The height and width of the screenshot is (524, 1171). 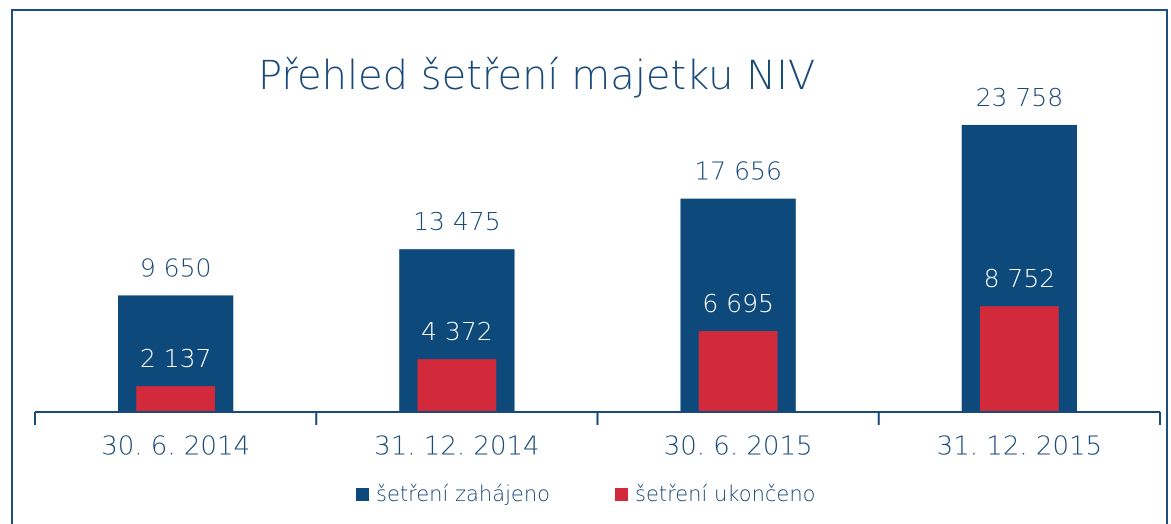 What do you see at coordinates (1020, 278) in the screenshot?
I see `value-label: 8 752` at bounding box center [1020, 278].